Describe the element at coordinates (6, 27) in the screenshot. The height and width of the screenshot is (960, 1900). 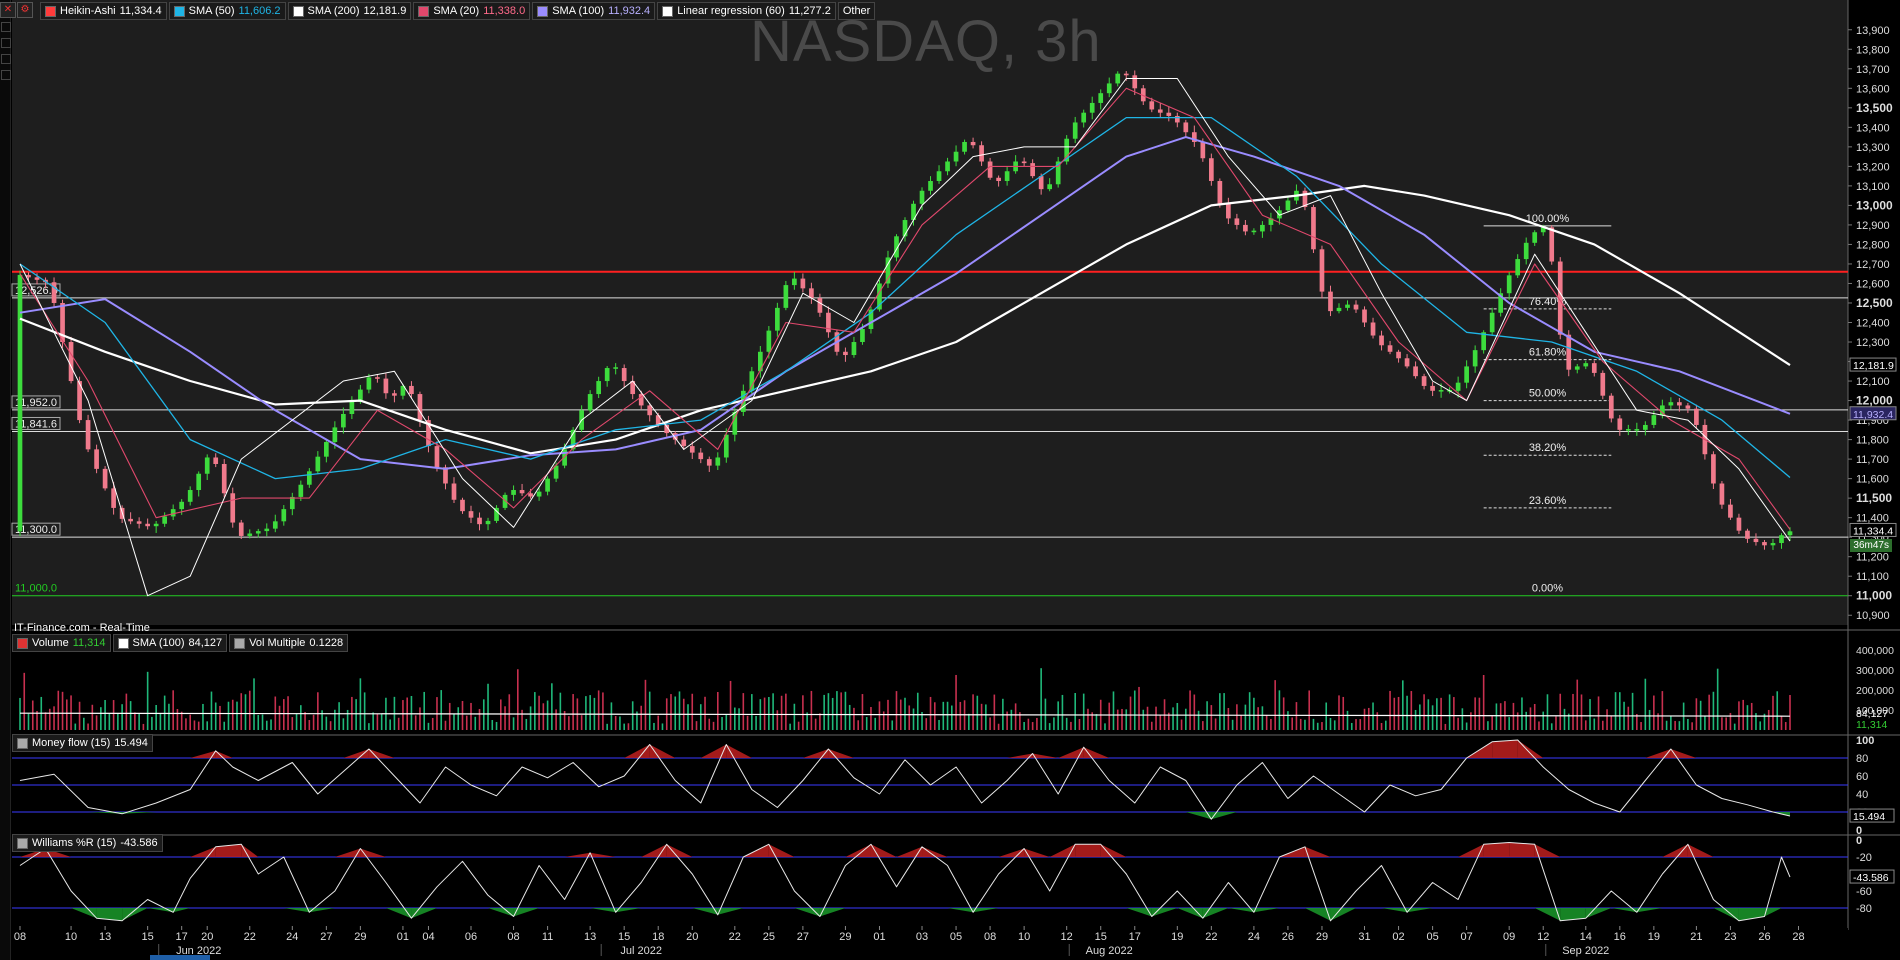
I see `line-tool-icon` at that location.